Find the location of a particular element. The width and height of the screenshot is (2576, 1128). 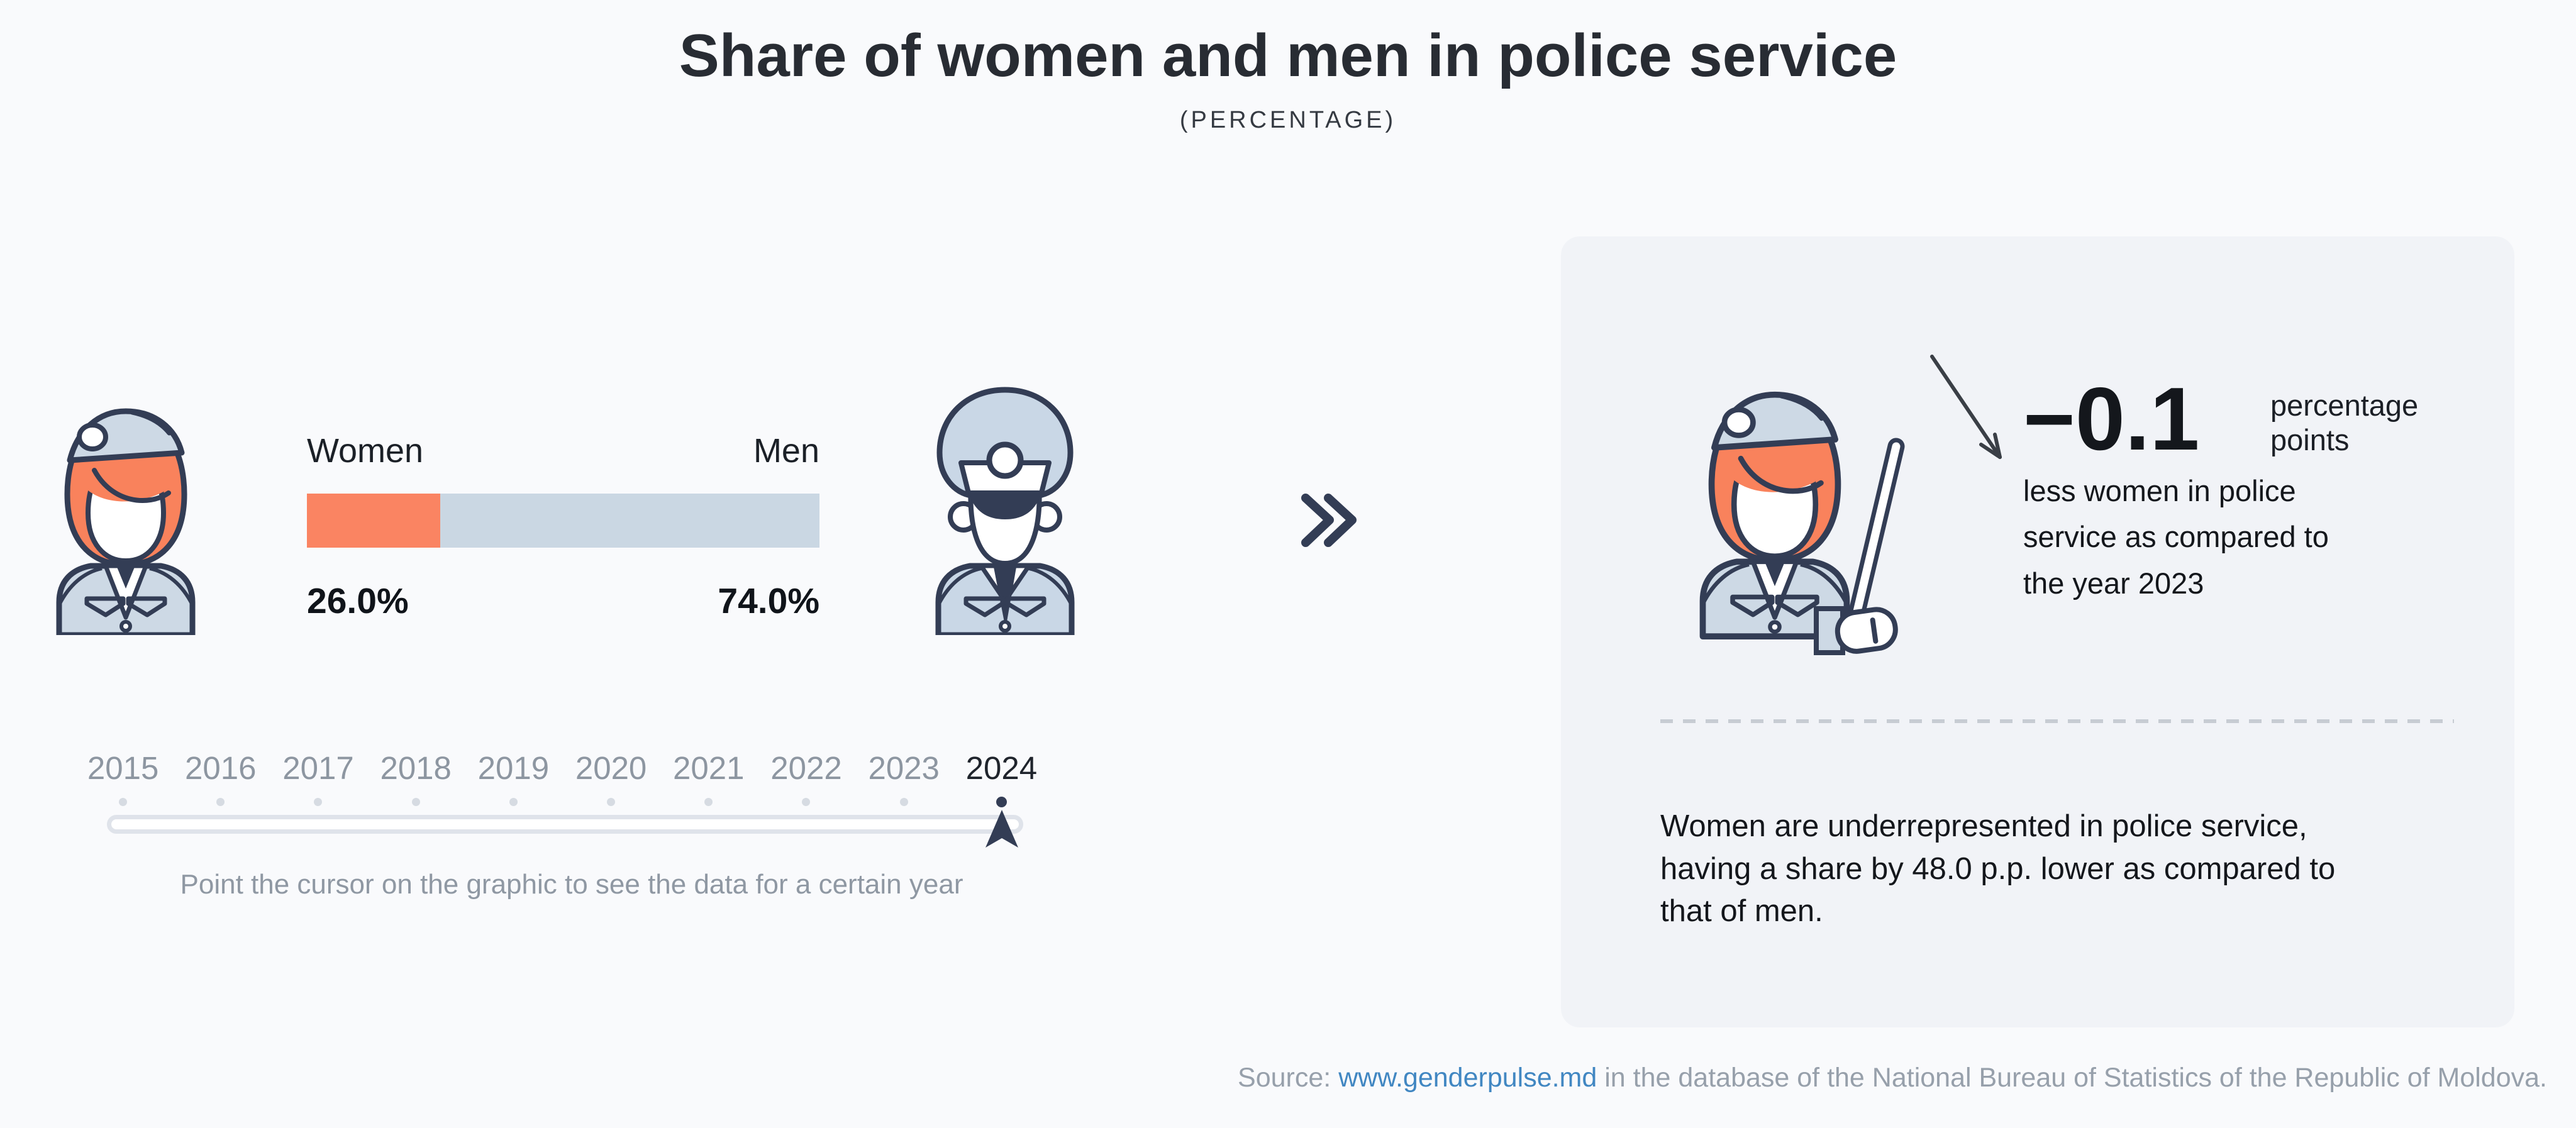

timeline-dot-2019 is located at coordinates (513, 802).